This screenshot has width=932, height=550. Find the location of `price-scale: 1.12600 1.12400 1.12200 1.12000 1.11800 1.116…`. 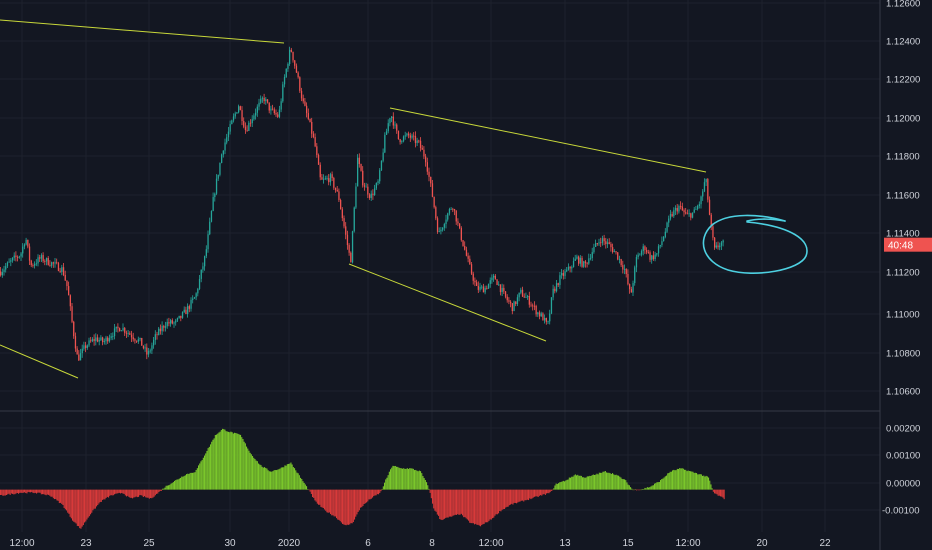

price-scale: 1.12600 1.12400 1.12200 1.12000 1.11800 1.116… is located at coordinates (903, 199).